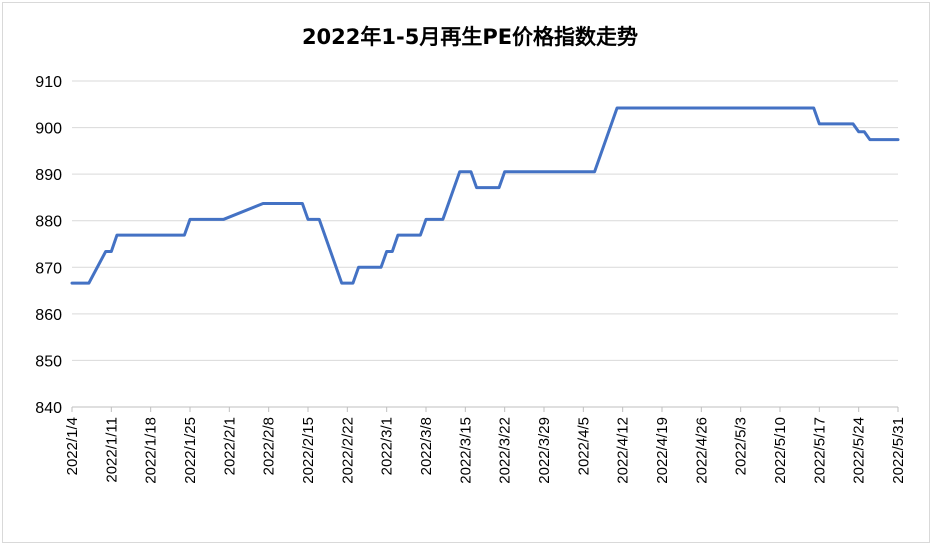 This screenshot has width=934, height=547. Describe the element at coordinates (229, 446) in the screenshot. I see `x-tick-label: 2022/2/1` at that location.